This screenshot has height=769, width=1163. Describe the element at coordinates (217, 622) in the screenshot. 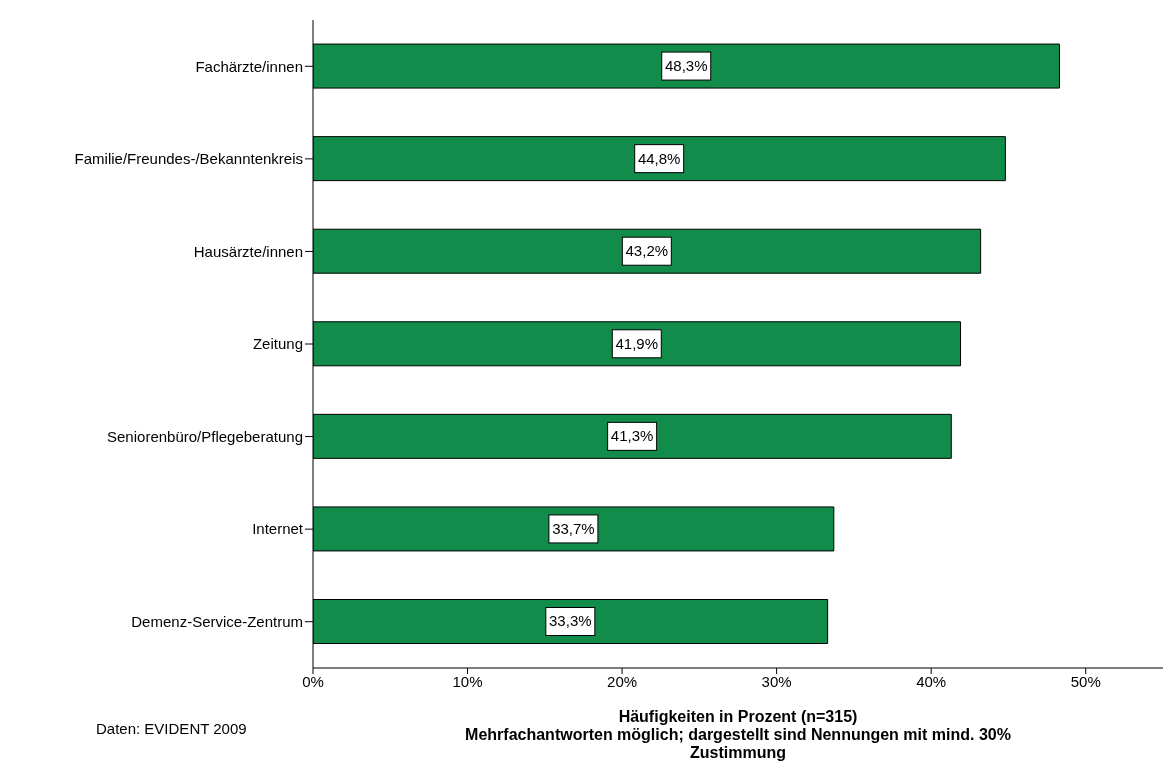

I see `y-tick-label: Demenz-Service-Zentrum` at that location.